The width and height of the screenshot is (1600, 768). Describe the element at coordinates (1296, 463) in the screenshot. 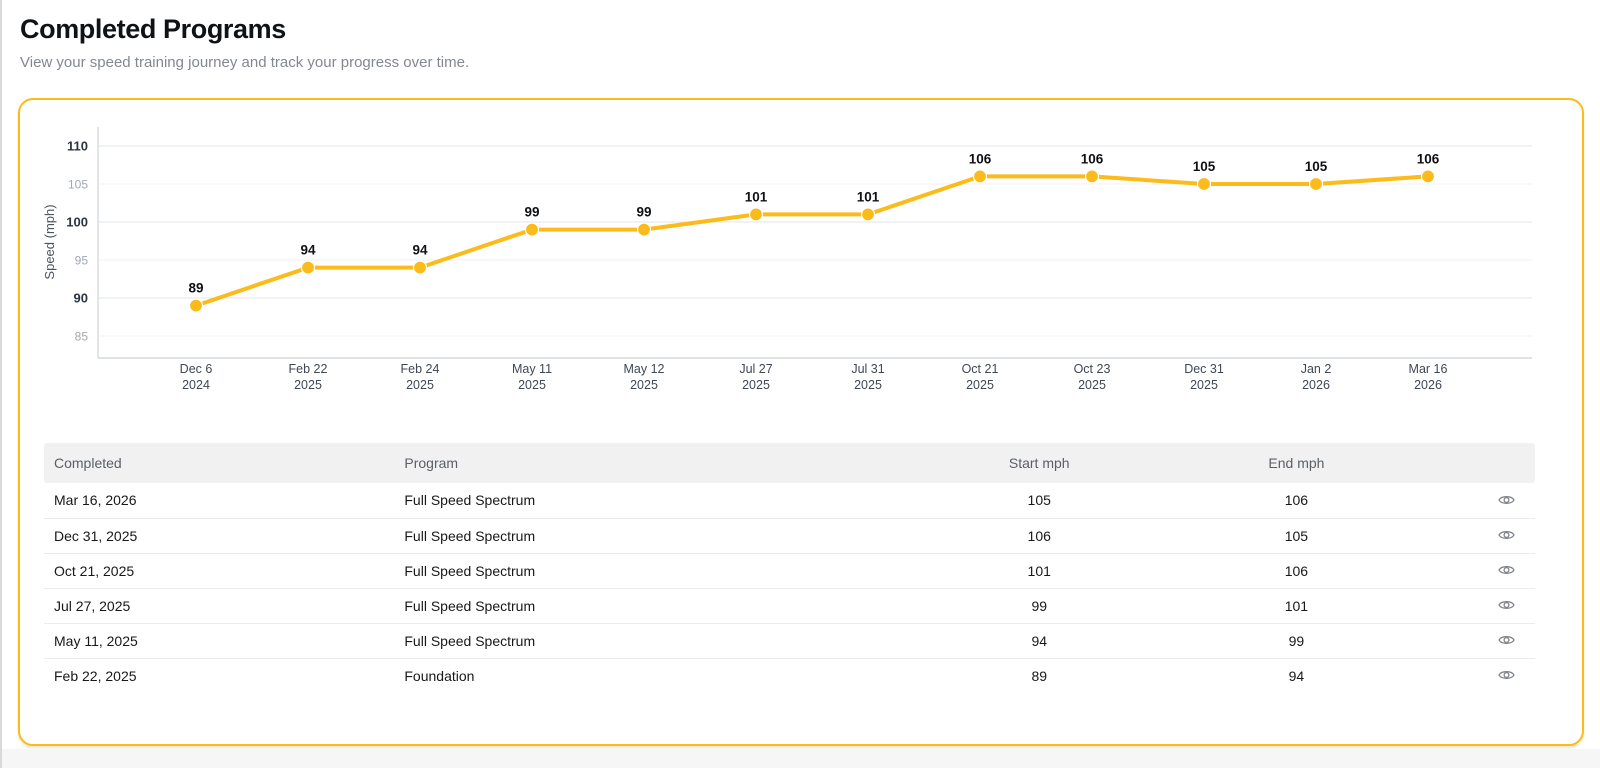

I see `column-header-end-mph: End mph` at that location.